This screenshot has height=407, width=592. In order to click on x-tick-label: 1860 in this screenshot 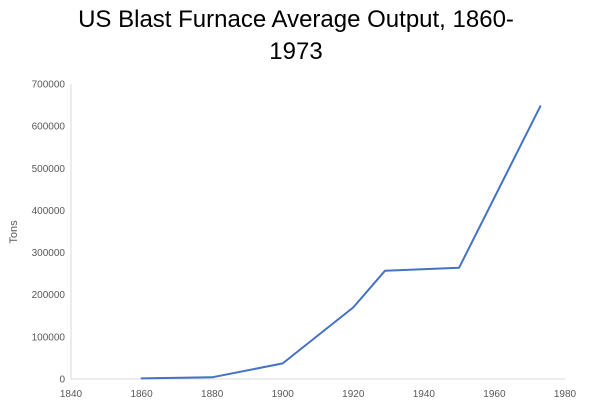, I will do `click(141, 394)`.